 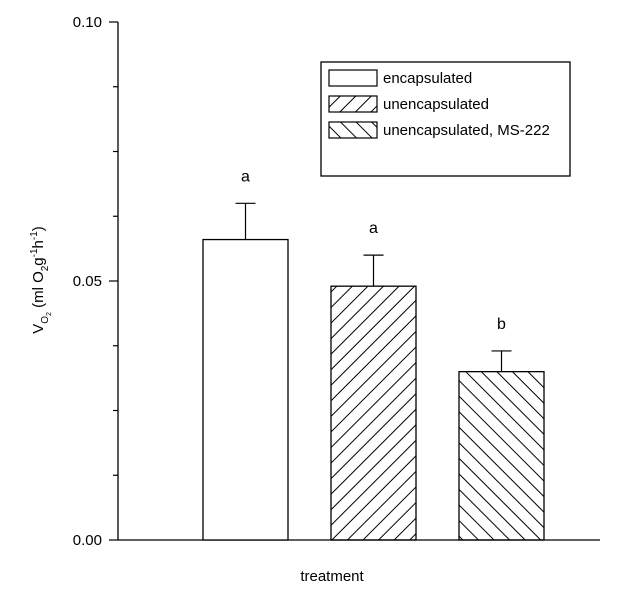 I want to click on legend-label-2: unencapsulated, so click(x=436, y=104).